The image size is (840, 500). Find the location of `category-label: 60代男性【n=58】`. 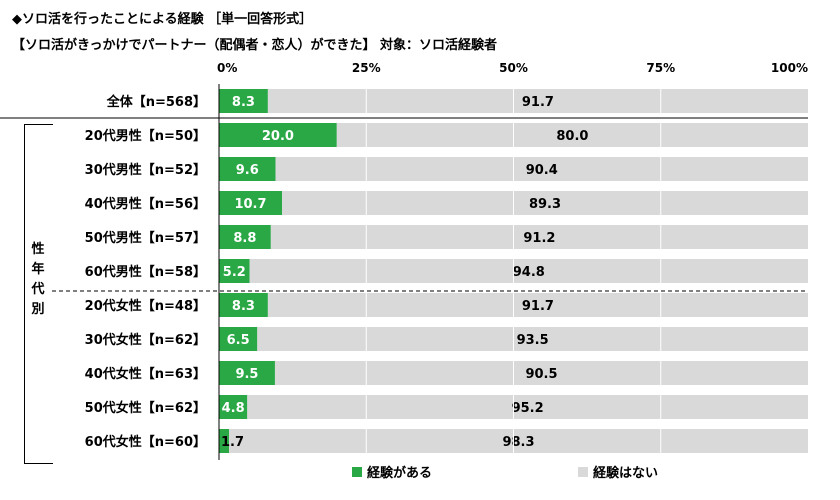

category-label: 60代男性【n=58】 is located at coordinates (145, 272).